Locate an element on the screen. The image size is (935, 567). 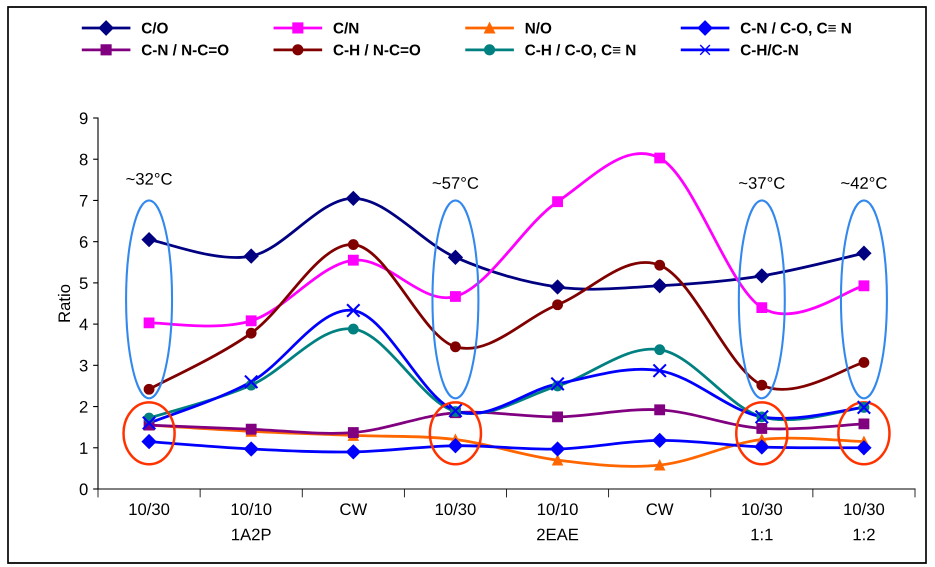
annotation: ~37°C is located at coordinates (762, 183).